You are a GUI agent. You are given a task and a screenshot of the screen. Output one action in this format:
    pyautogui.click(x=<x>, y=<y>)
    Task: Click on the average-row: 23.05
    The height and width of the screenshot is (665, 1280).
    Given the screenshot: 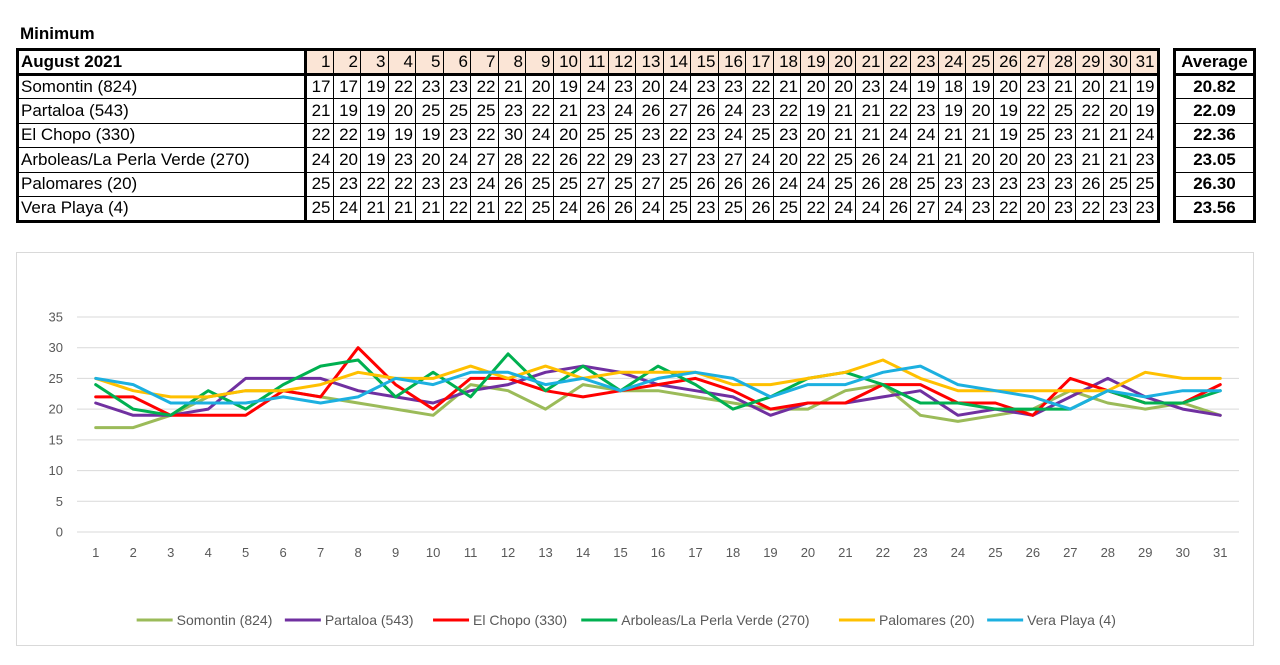 What is the action you would take?
    pyautogui.click(x=1214, y=160)
    